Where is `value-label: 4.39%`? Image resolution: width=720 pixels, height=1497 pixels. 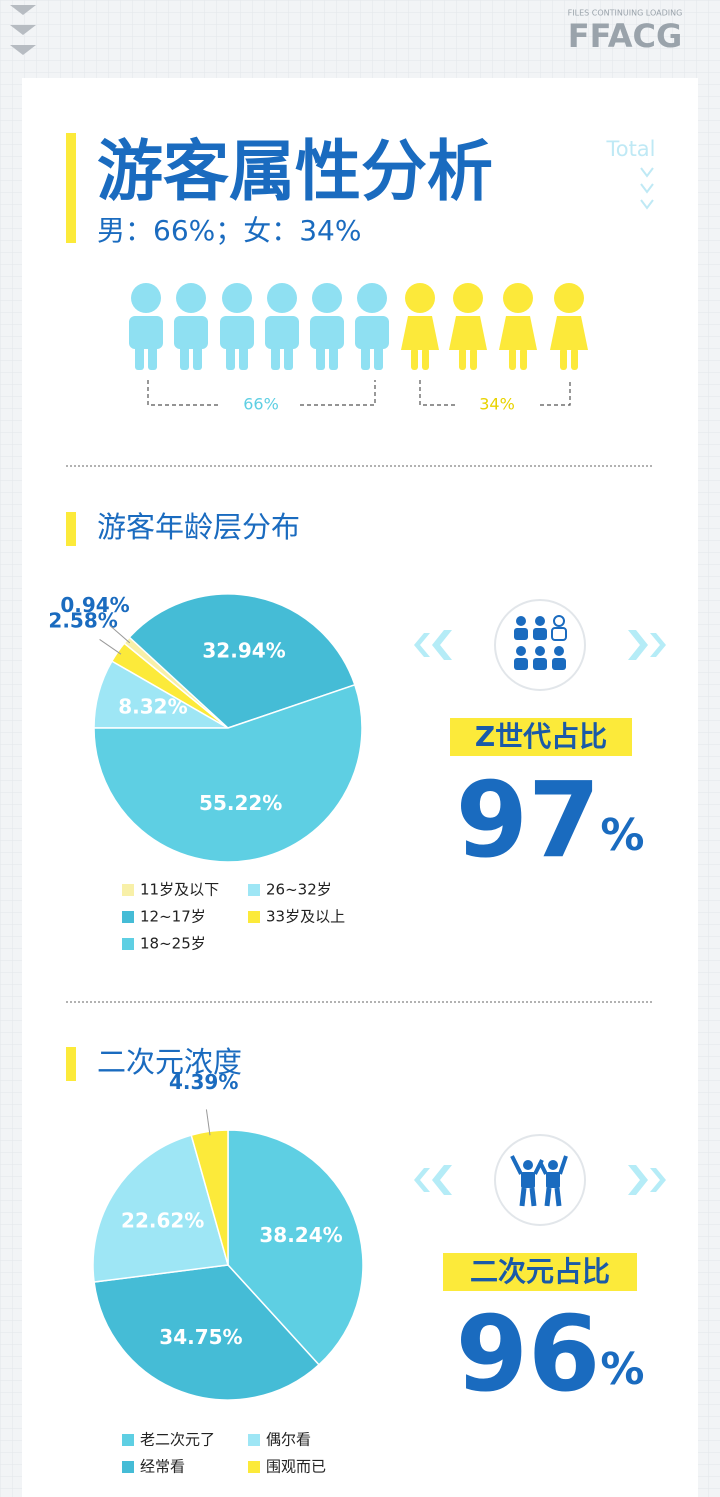 value-label: 4.39% is located at coordinates (203, 1082).